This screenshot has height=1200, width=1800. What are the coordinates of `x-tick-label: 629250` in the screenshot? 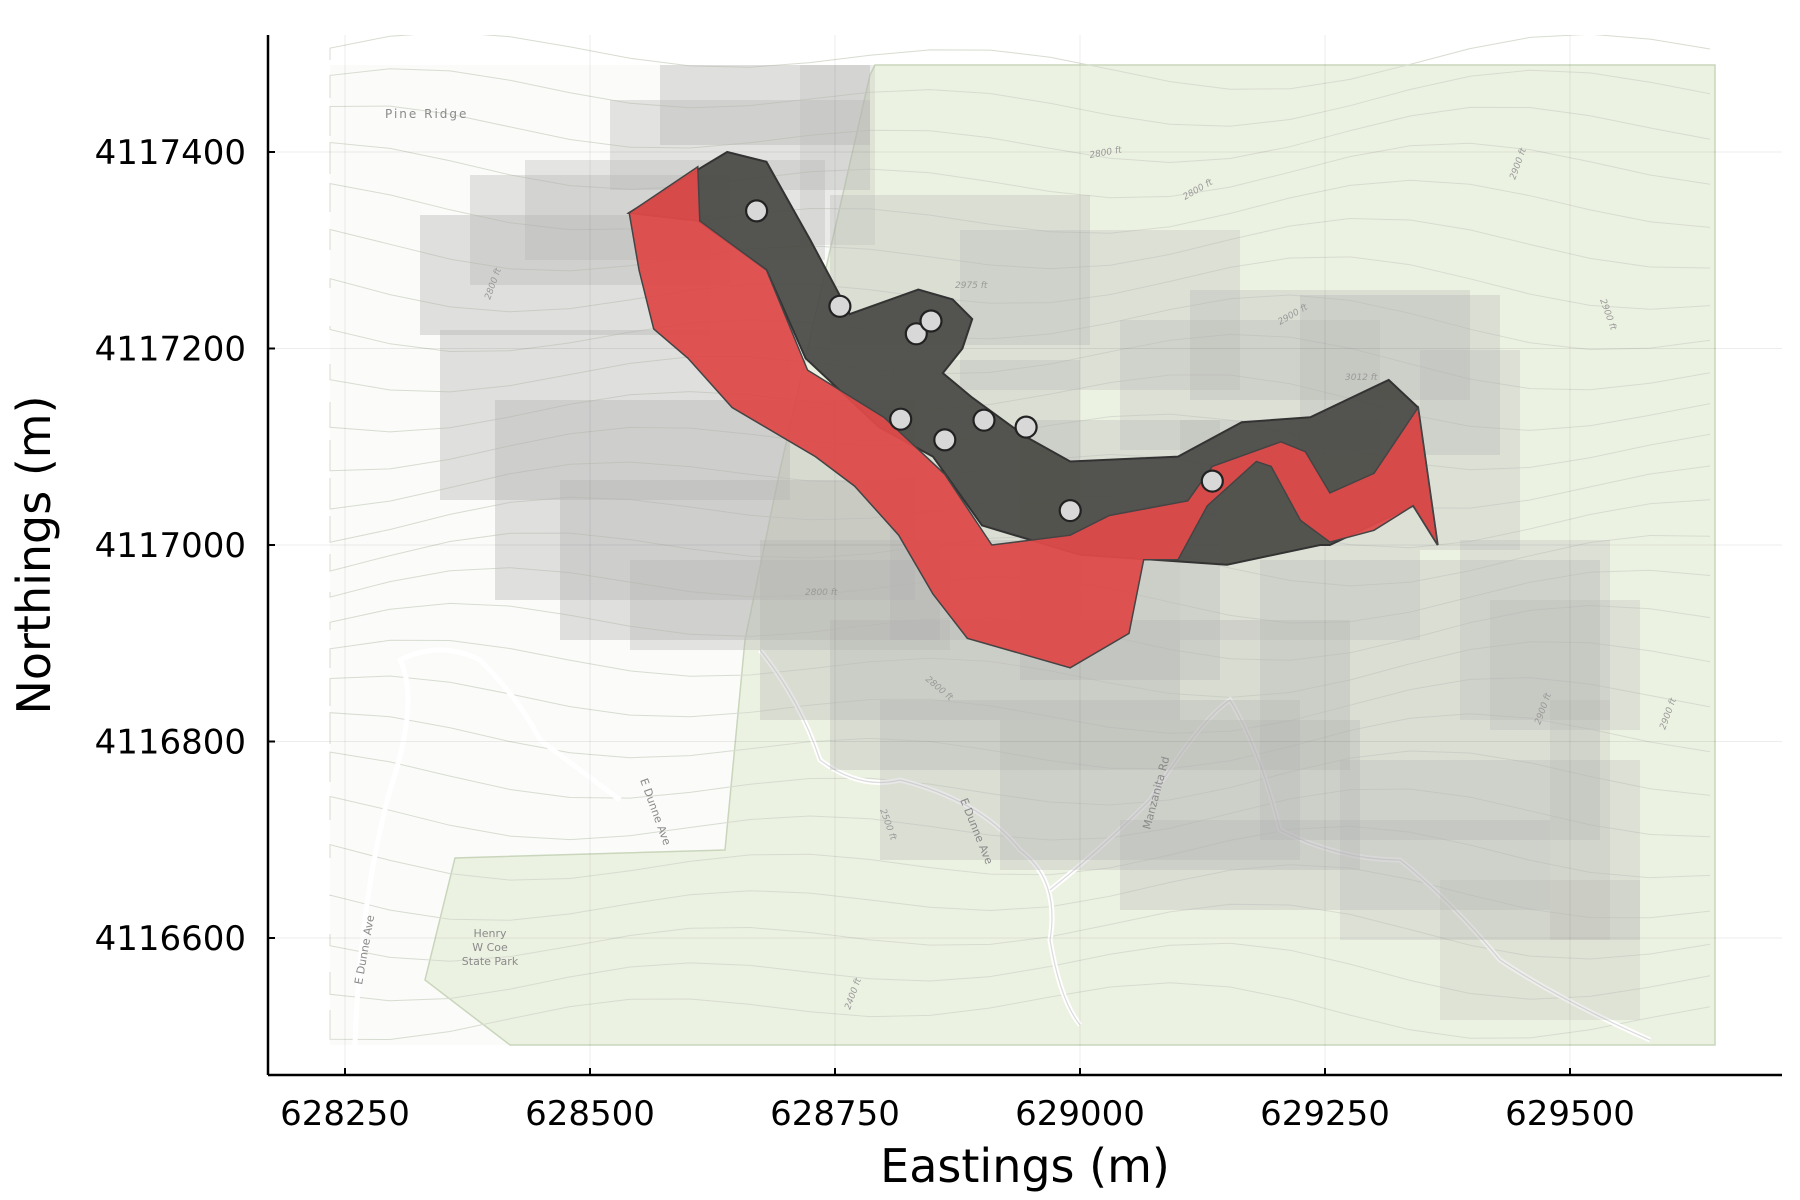 It's located at (1325, 1114).